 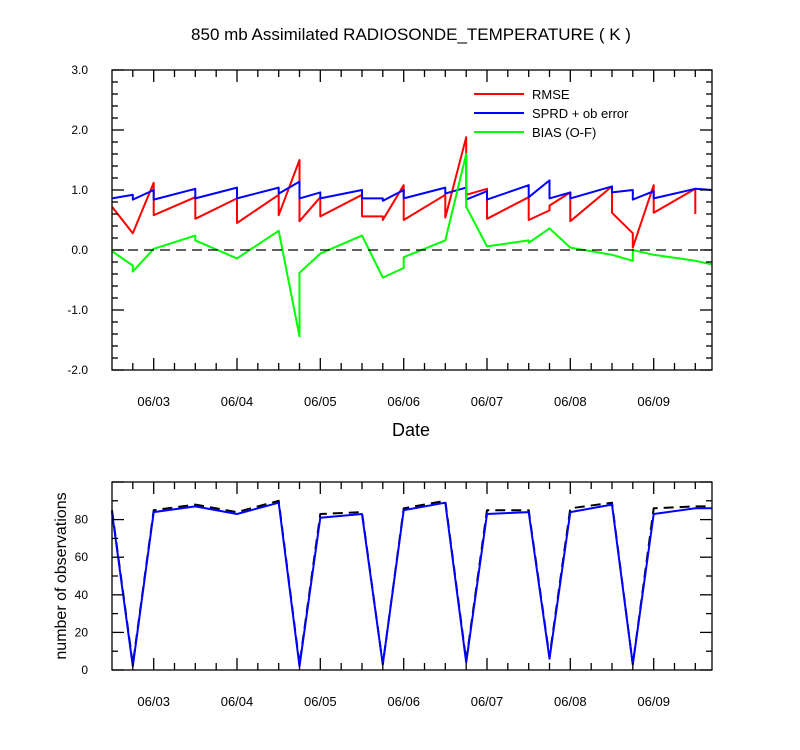 What do you see at coordinates (82, 632) in the screenshot?
I see `y-tick-label: 20` at bounding box center [82, 632].